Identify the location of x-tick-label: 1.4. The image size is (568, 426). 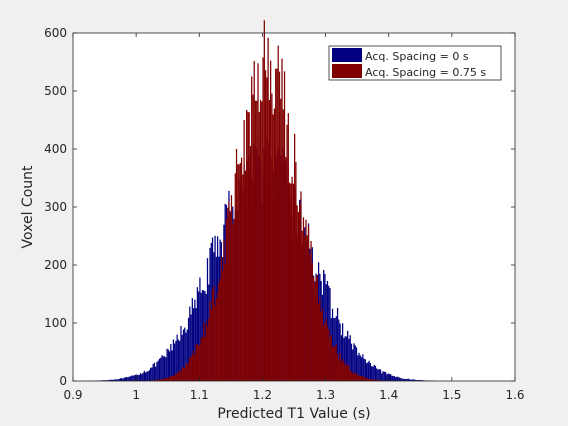
(388, 395).